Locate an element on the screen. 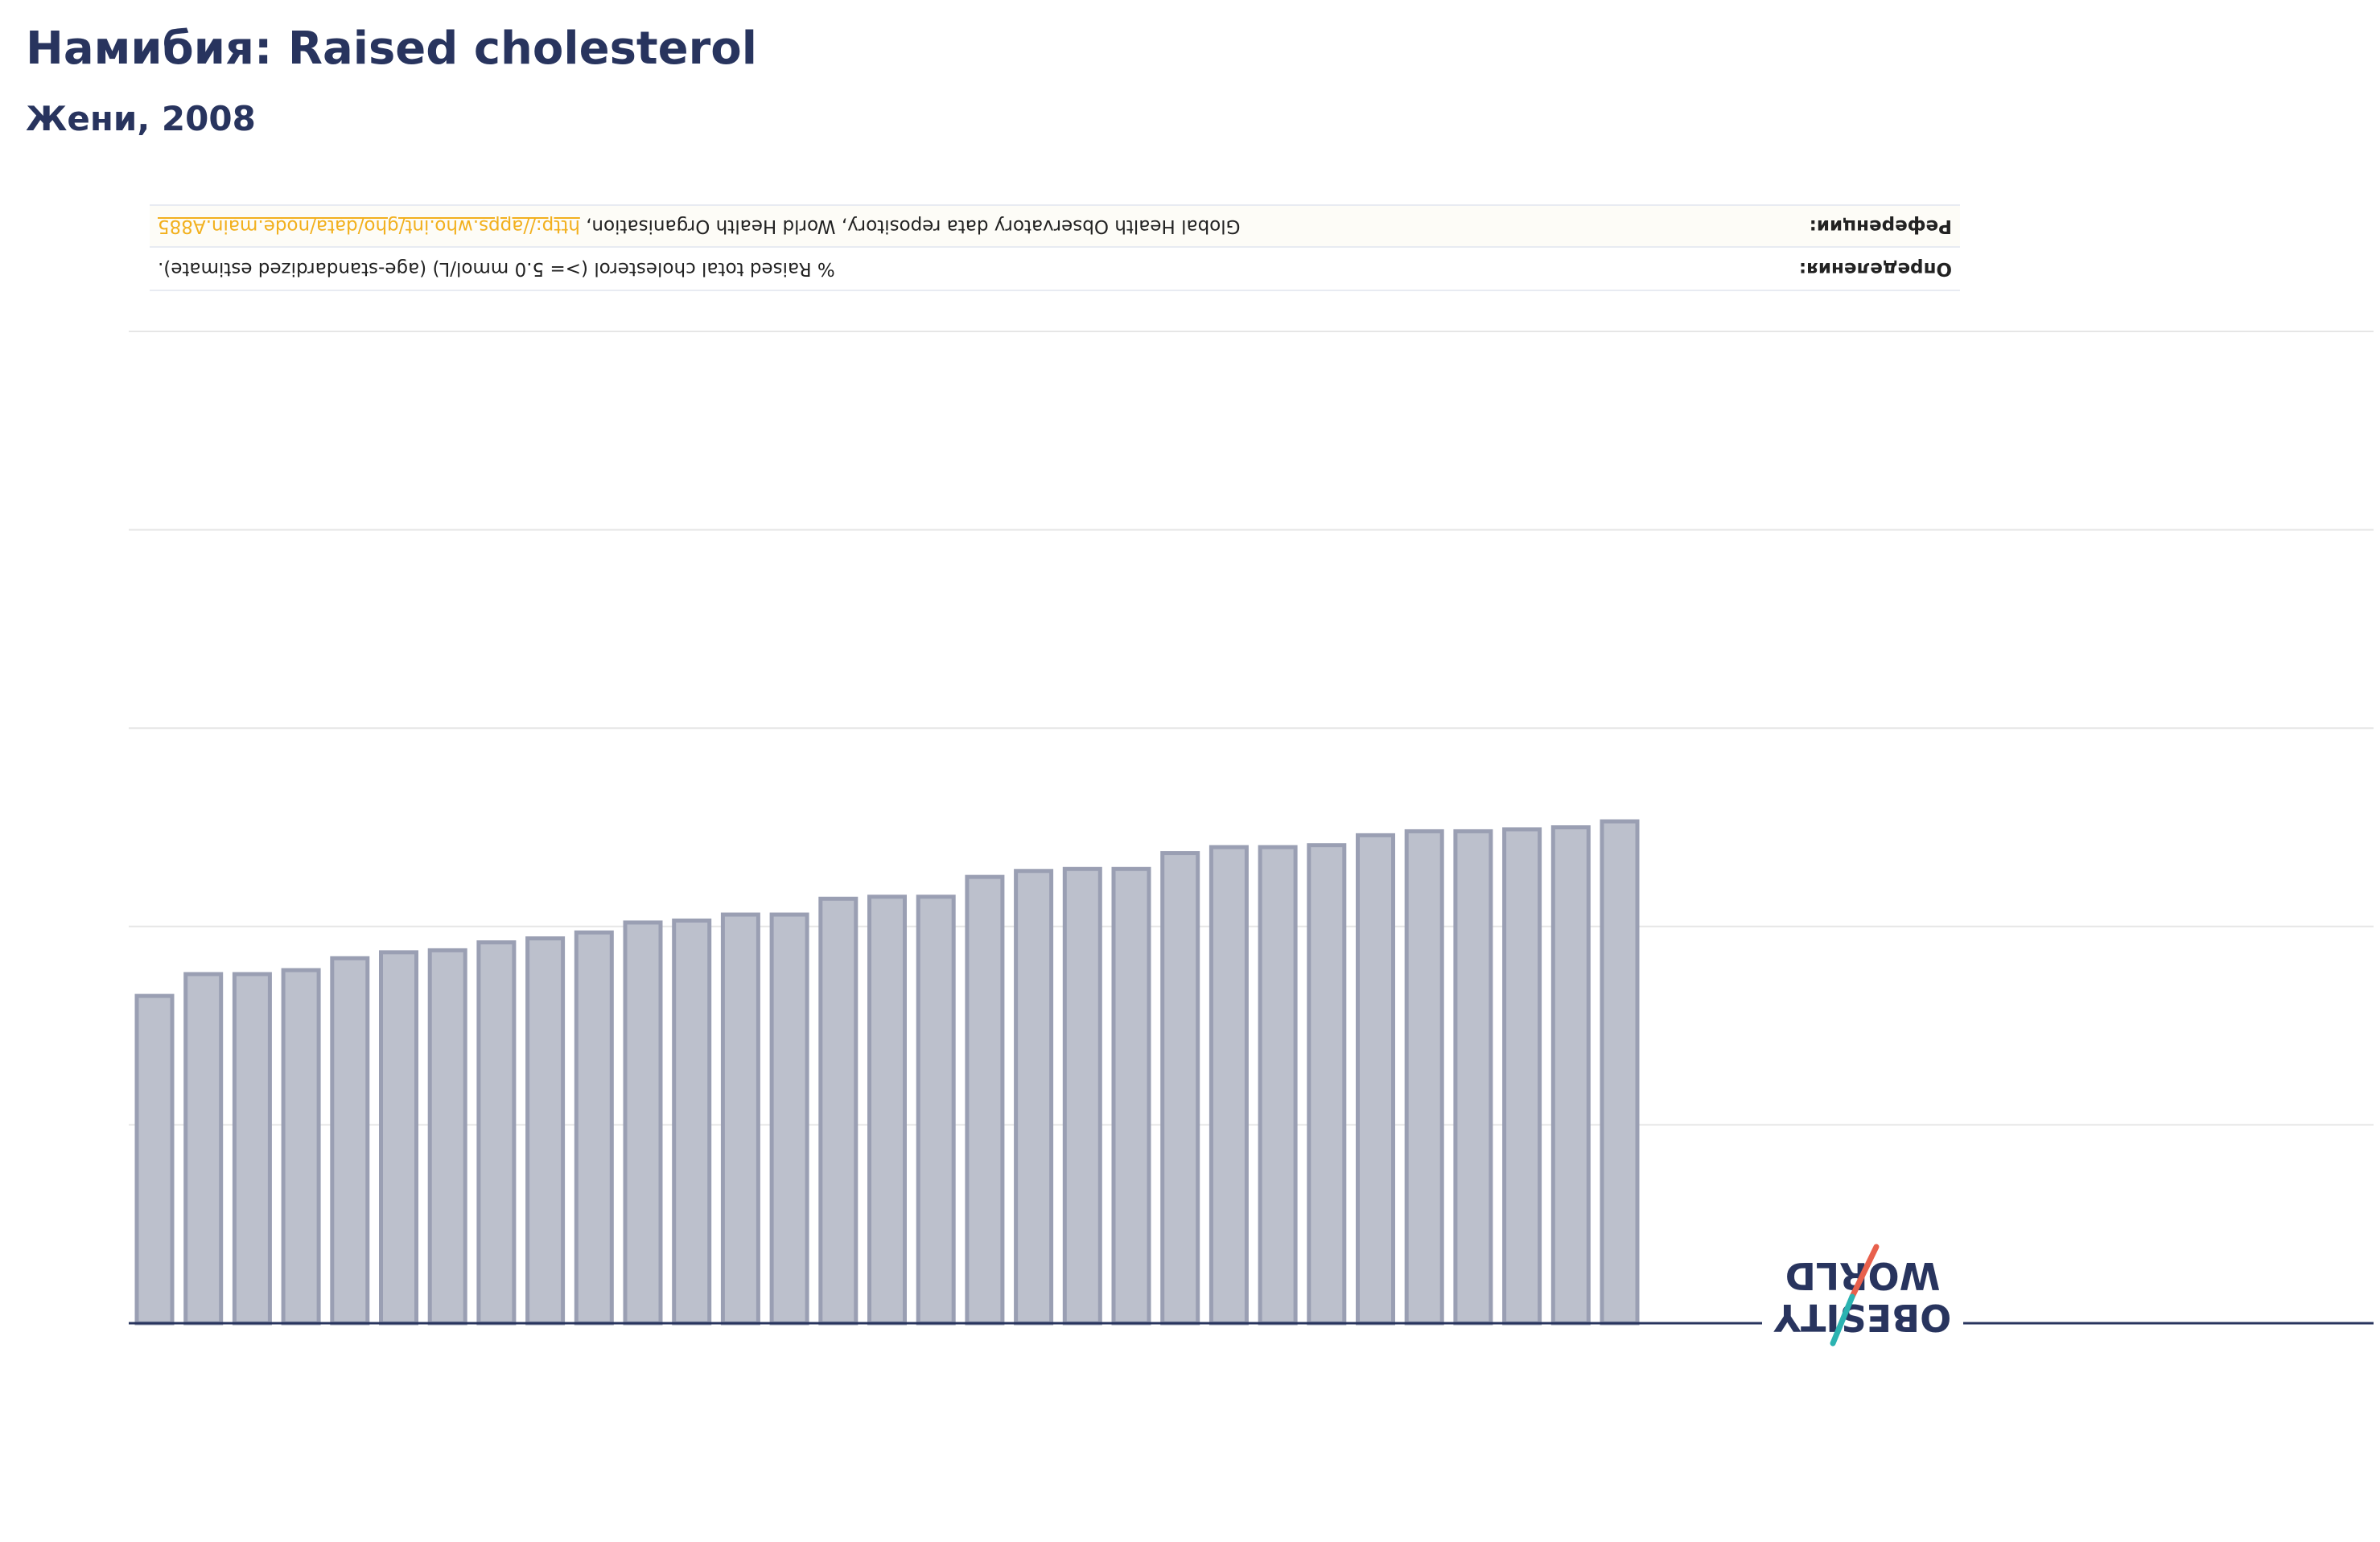  chart-subtitle: Жени, 2008 is located at coordinates (141, 118).